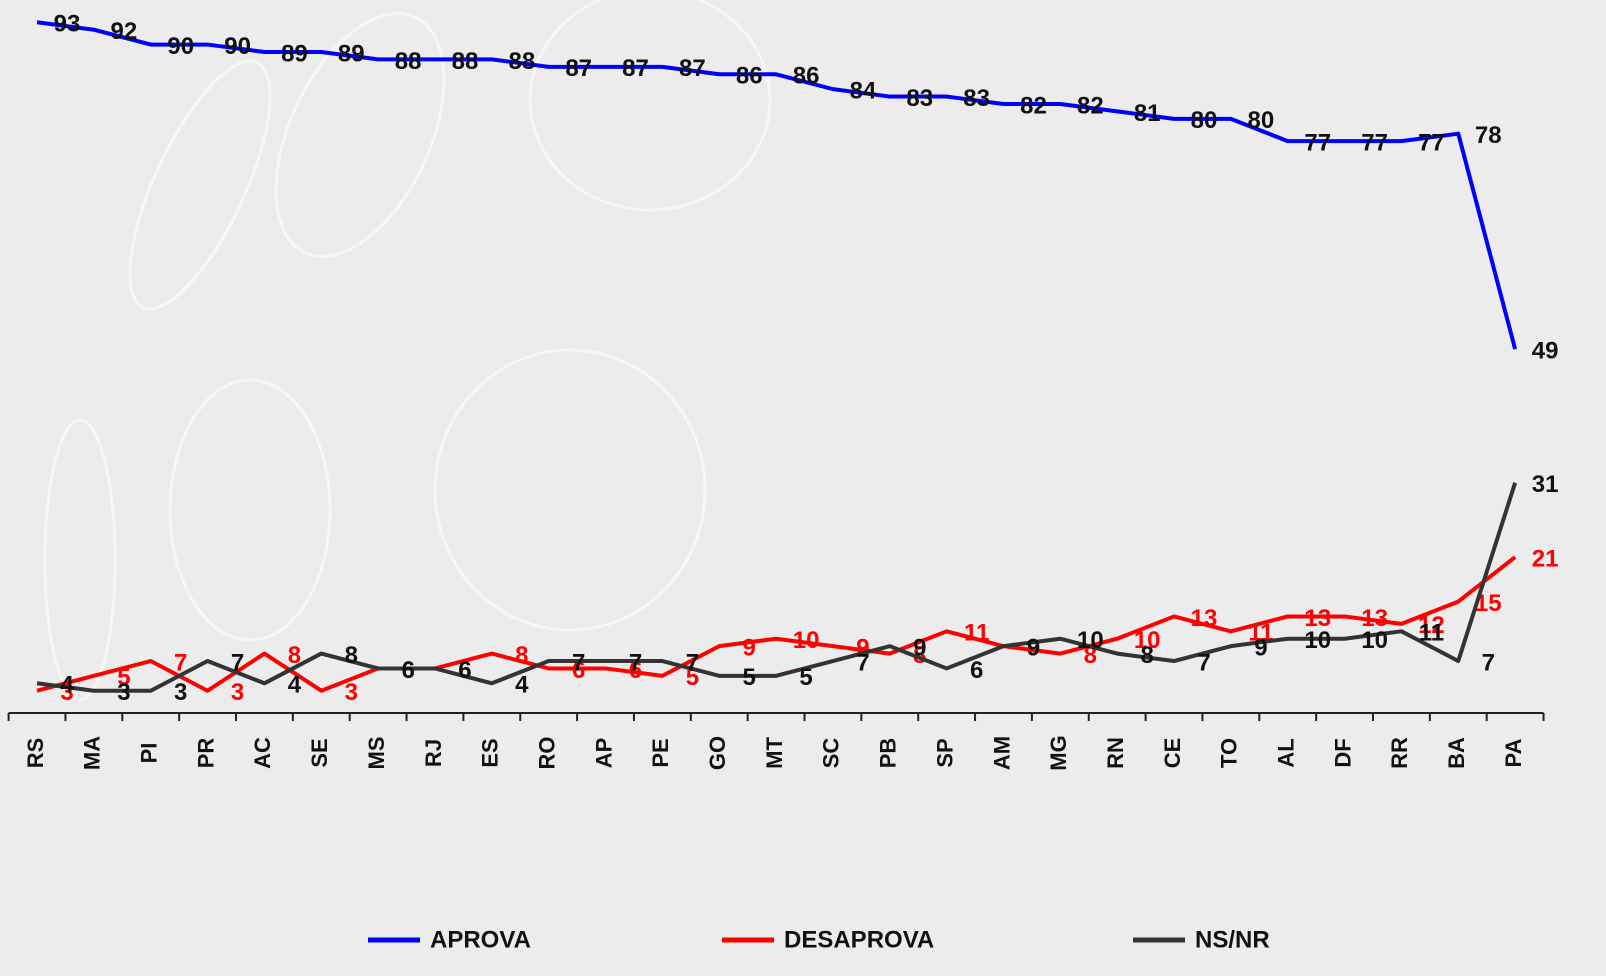 Image resolution: width=1606 pixels, height=976 pixels. Describe the element at coordinates (859, 939) in the screenshot. I see `legend-label: DESAPROVA` at that location.